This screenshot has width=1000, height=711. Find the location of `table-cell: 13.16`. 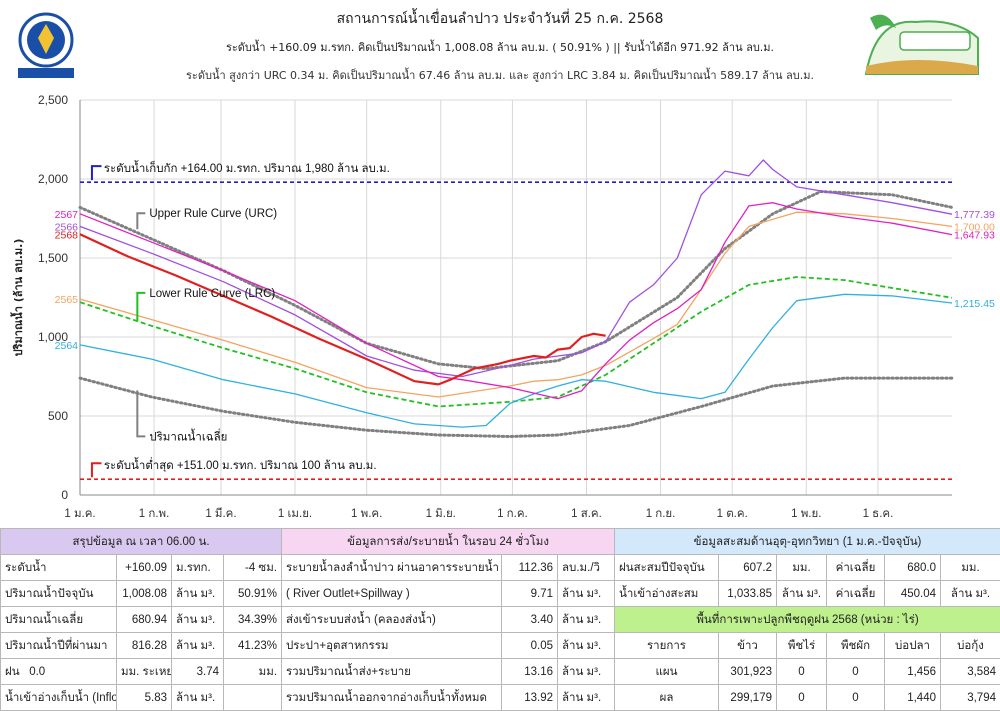

table-cell: 13.16 is located at coordinates (530, 672).